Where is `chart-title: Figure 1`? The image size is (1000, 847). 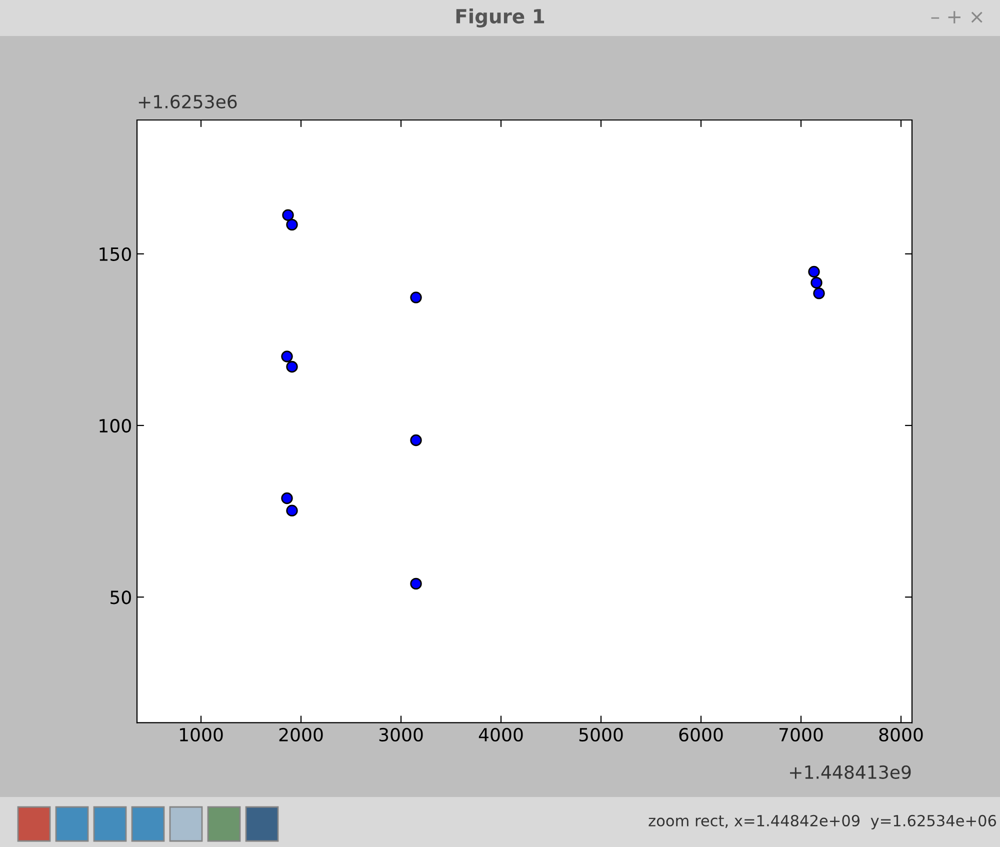 chart-title: Figure 1 is located at coordinates (500, 18).